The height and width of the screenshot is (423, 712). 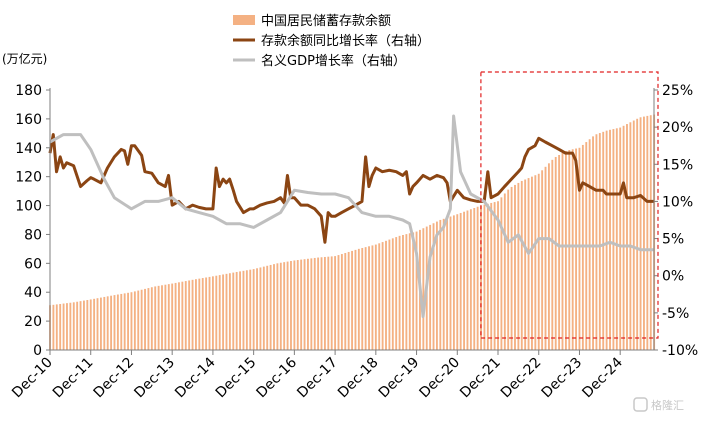 What do you see at coordinates (640, 404) in the screenshot?
I see `watermark-logo-icon` at bounding box center [640, 404].